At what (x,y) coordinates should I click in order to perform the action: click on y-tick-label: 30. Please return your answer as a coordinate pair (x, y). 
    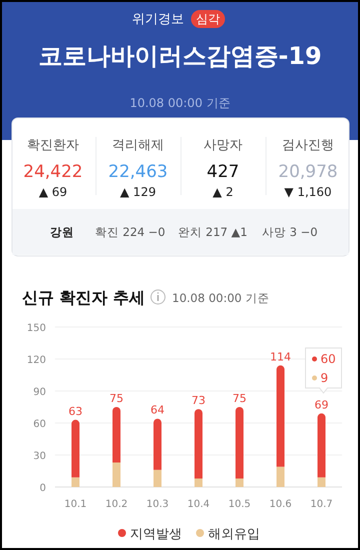
    Looking at the image, I should click on (39, 456).